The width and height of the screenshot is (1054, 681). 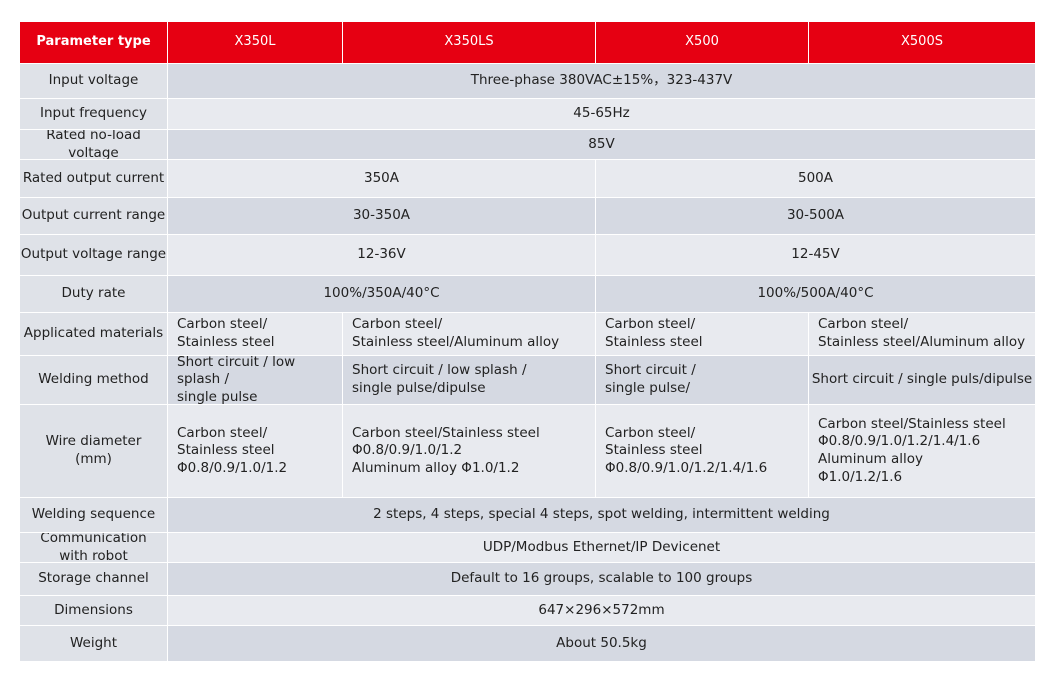 I want to click on row-label: Weight, so click(x=94, y=644).